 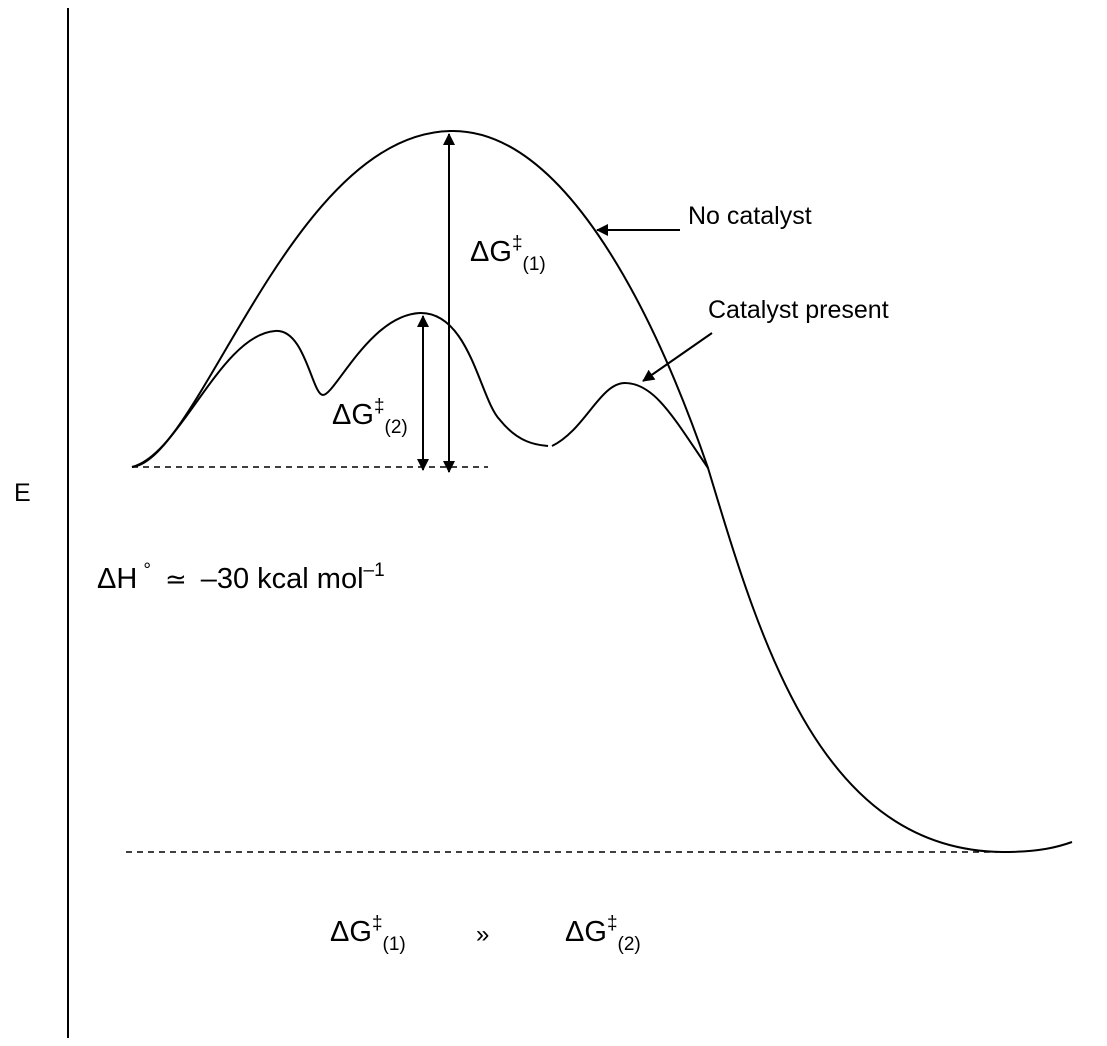 I want to click on comparison-right-dagger: ‡, so click(x=612, y=923).